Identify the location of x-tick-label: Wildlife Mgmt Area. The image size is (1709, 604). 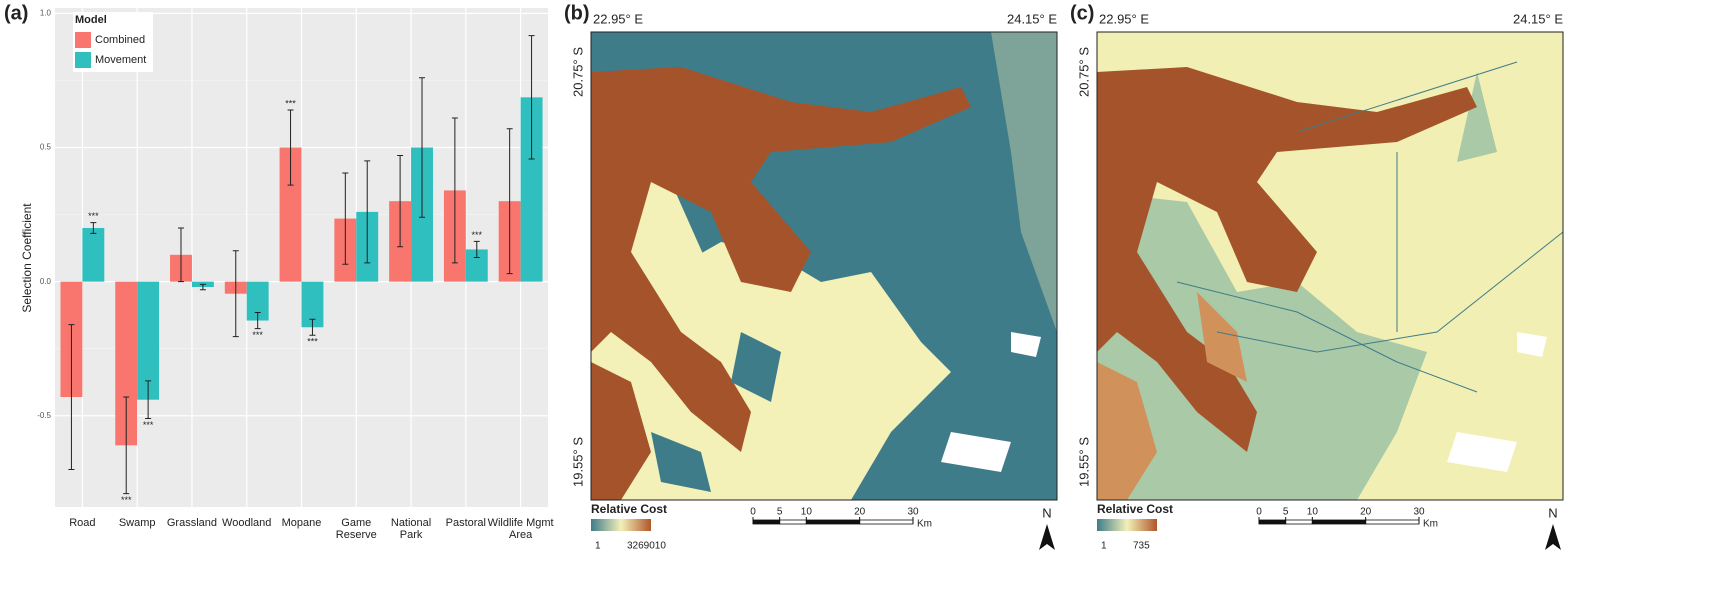
(521, 529).